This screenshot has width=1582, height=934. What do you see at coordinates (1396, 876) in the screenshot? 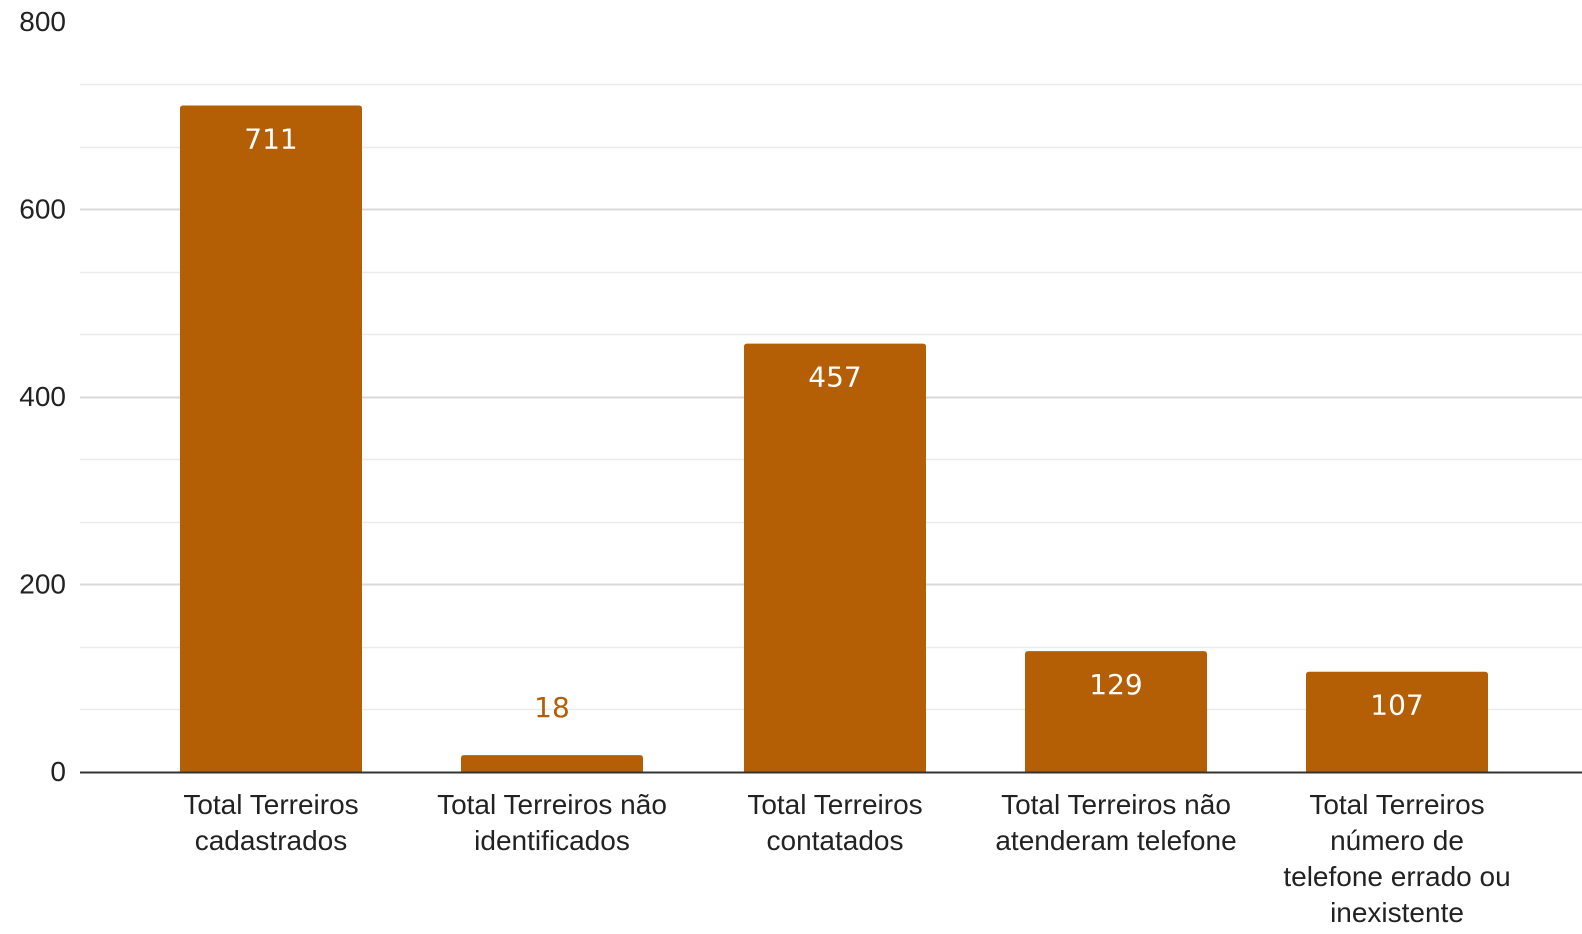
I see `x-category-label-line: telefone errado ou` at bounding box center [1396, 876].